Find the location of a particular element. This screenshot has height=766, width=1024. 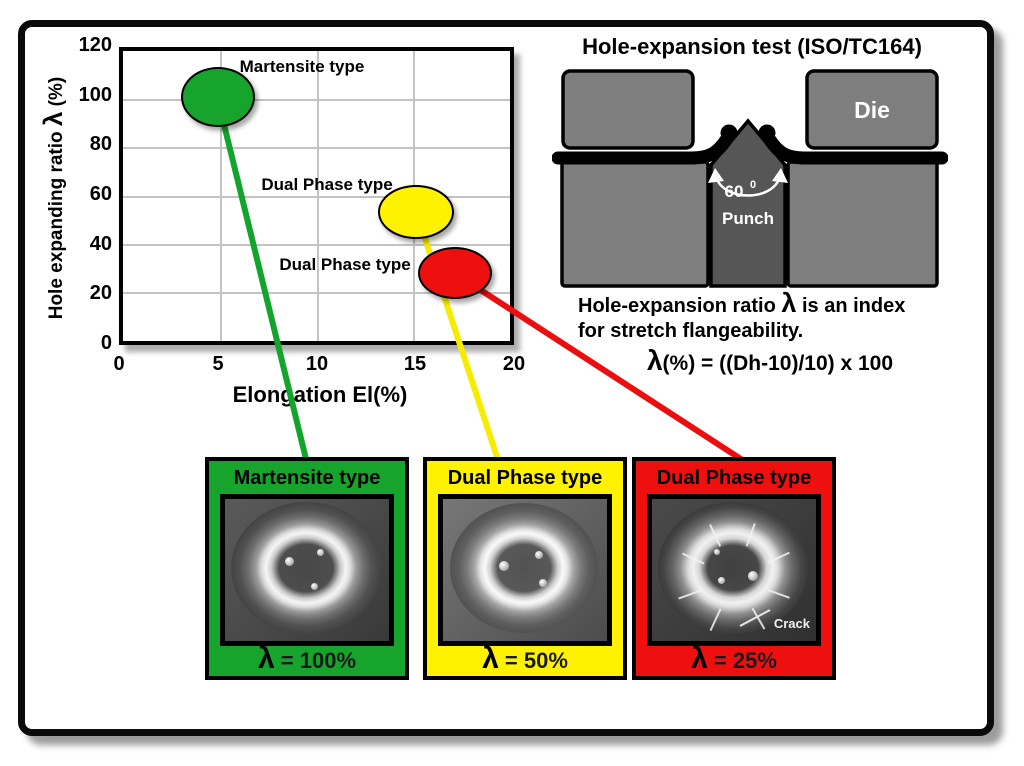

die-block-upper-right is located at coordinates (872, 109).